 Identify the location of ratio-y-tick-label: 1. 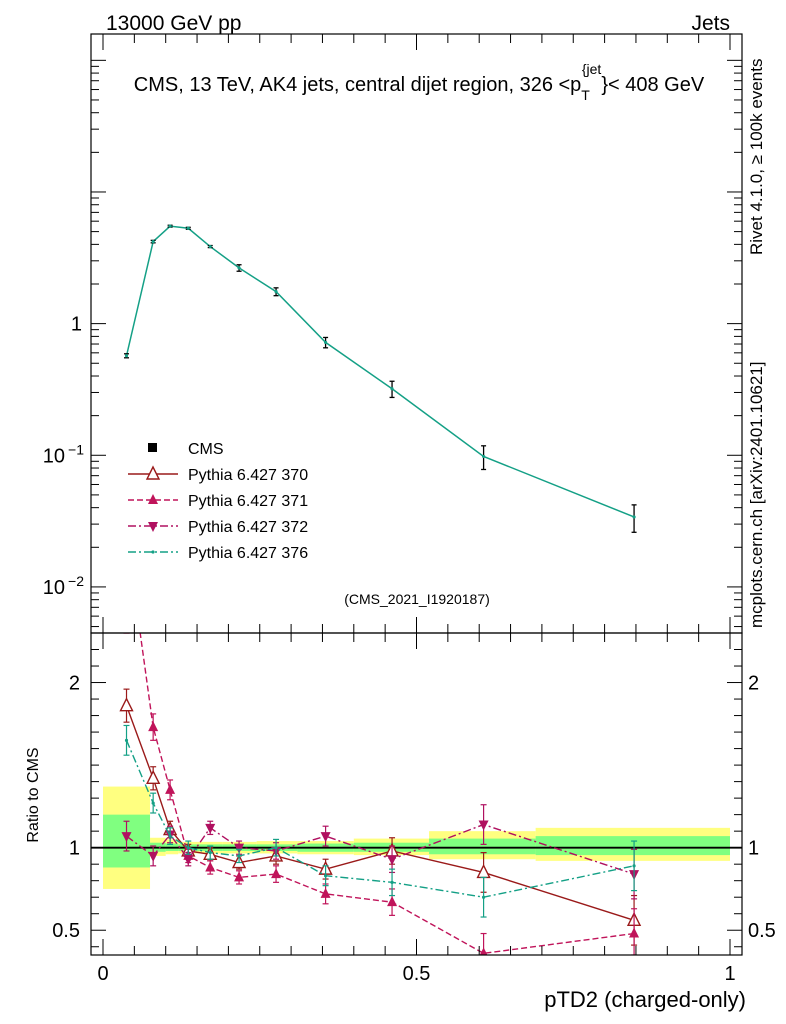
(74, 849).